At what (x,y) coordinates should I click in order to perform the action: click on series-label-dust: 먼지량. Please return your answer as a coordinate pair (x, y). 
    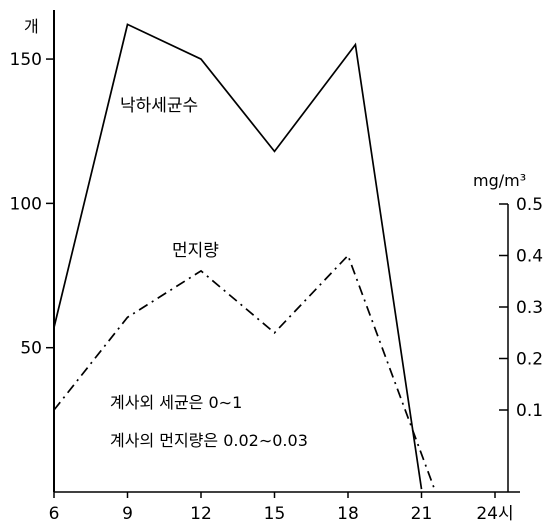
    Looking at the image, I should click on (195, 251).